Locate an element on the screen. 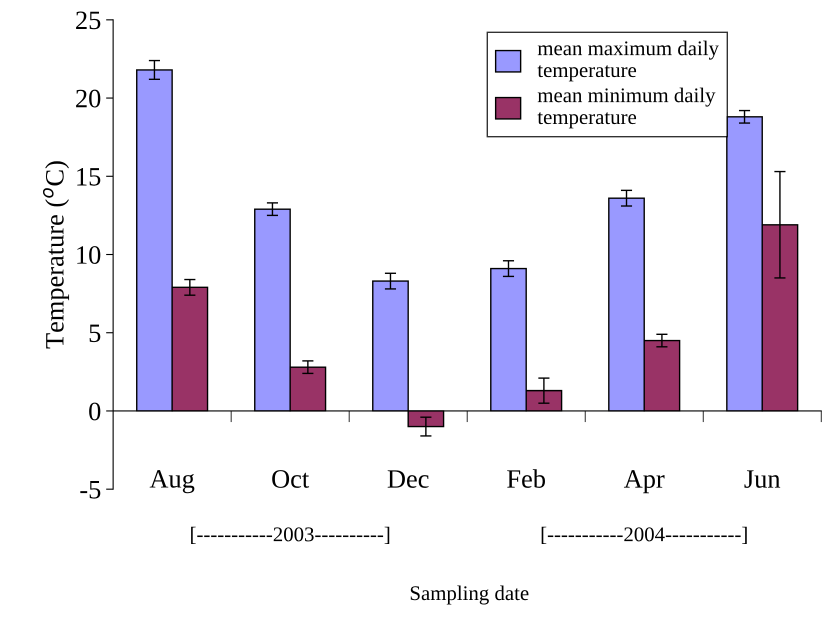 This screenshot has height=620, width=838. y-tick-label: 0 is located at coordinates (94, 411).